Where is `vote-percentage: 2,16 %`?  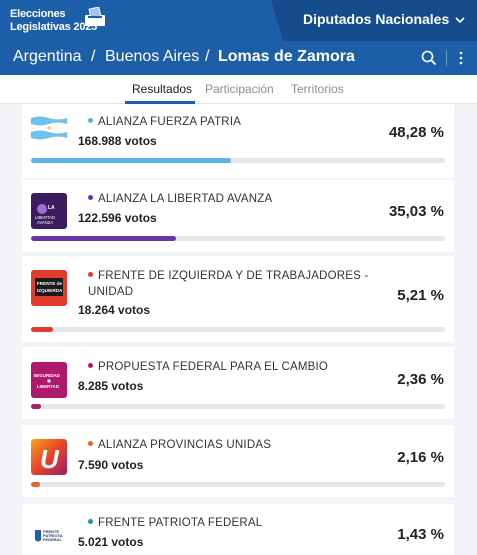
vote-percentage: 2,16 % is located at coordinates (420, 457).